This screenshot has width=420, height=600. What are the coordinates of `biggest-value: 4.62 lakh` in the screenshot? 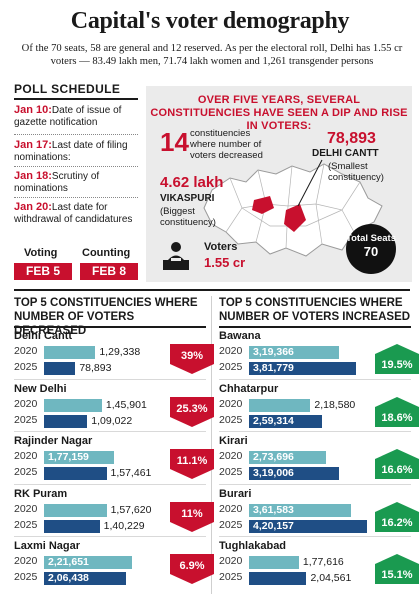 It's located at (192, 182).